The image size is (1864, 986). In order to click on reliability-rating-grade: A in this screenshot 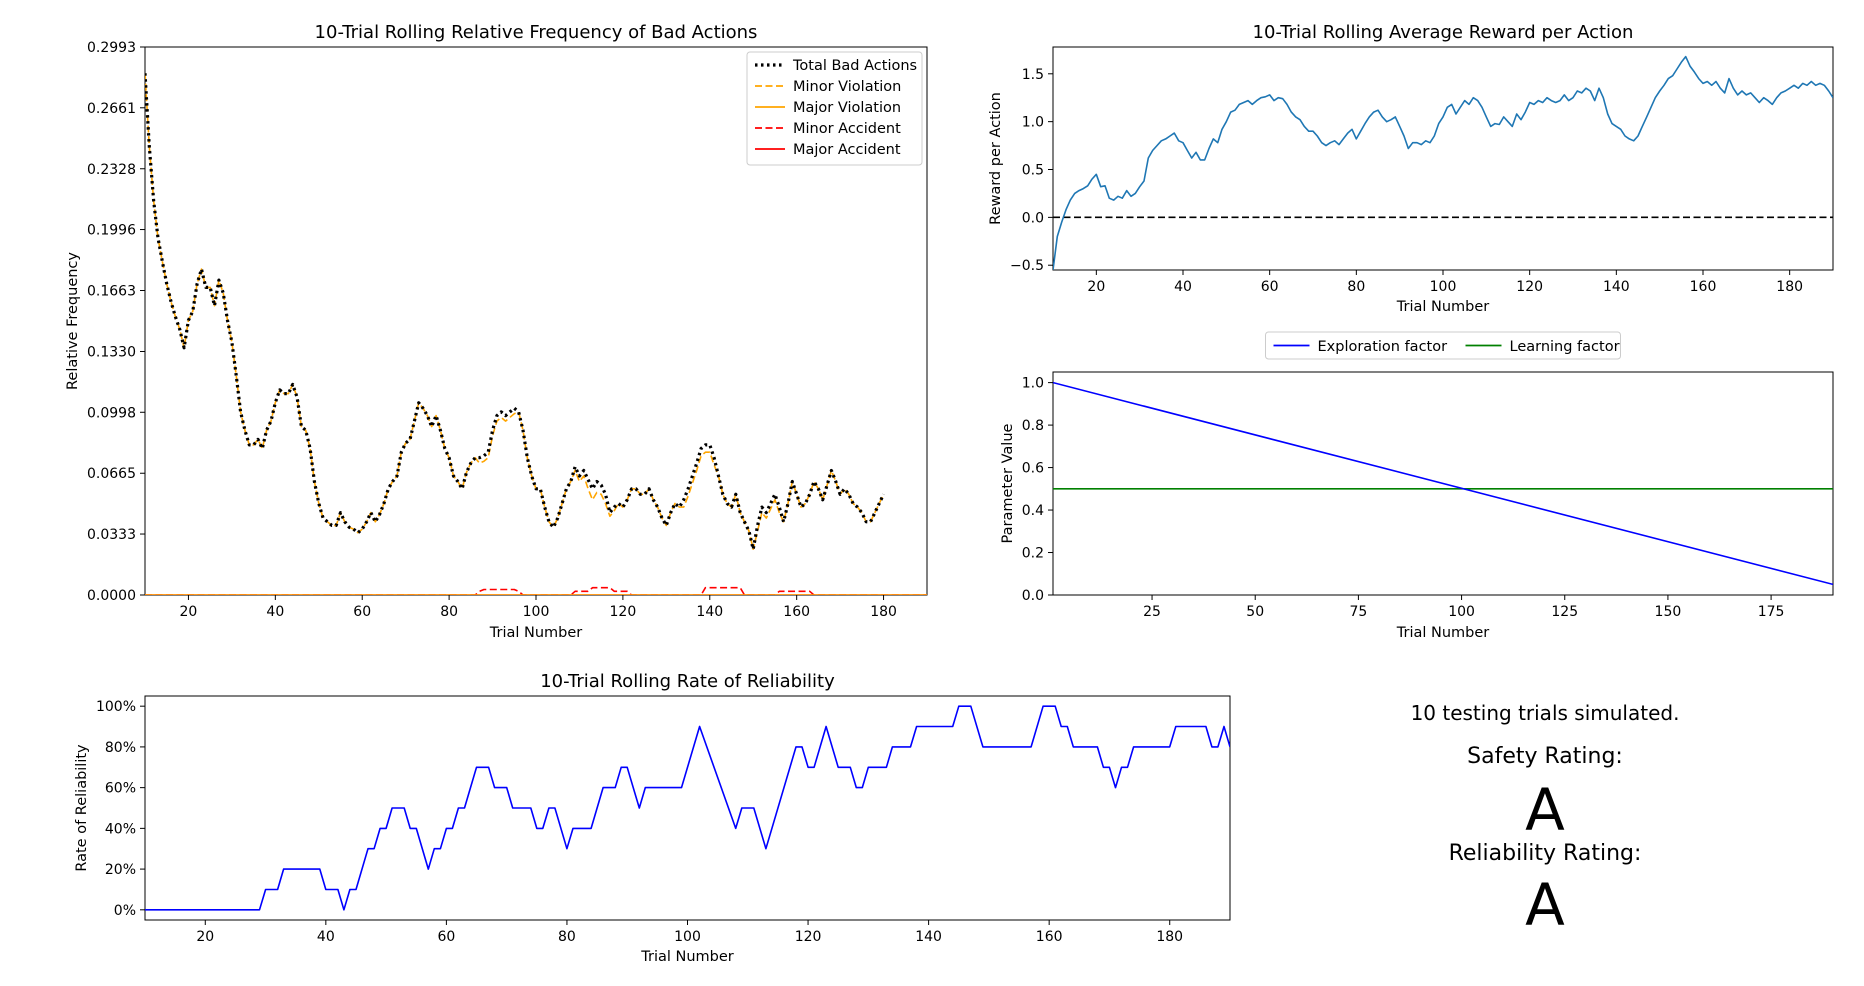, I will do `click(1545, 905)`.